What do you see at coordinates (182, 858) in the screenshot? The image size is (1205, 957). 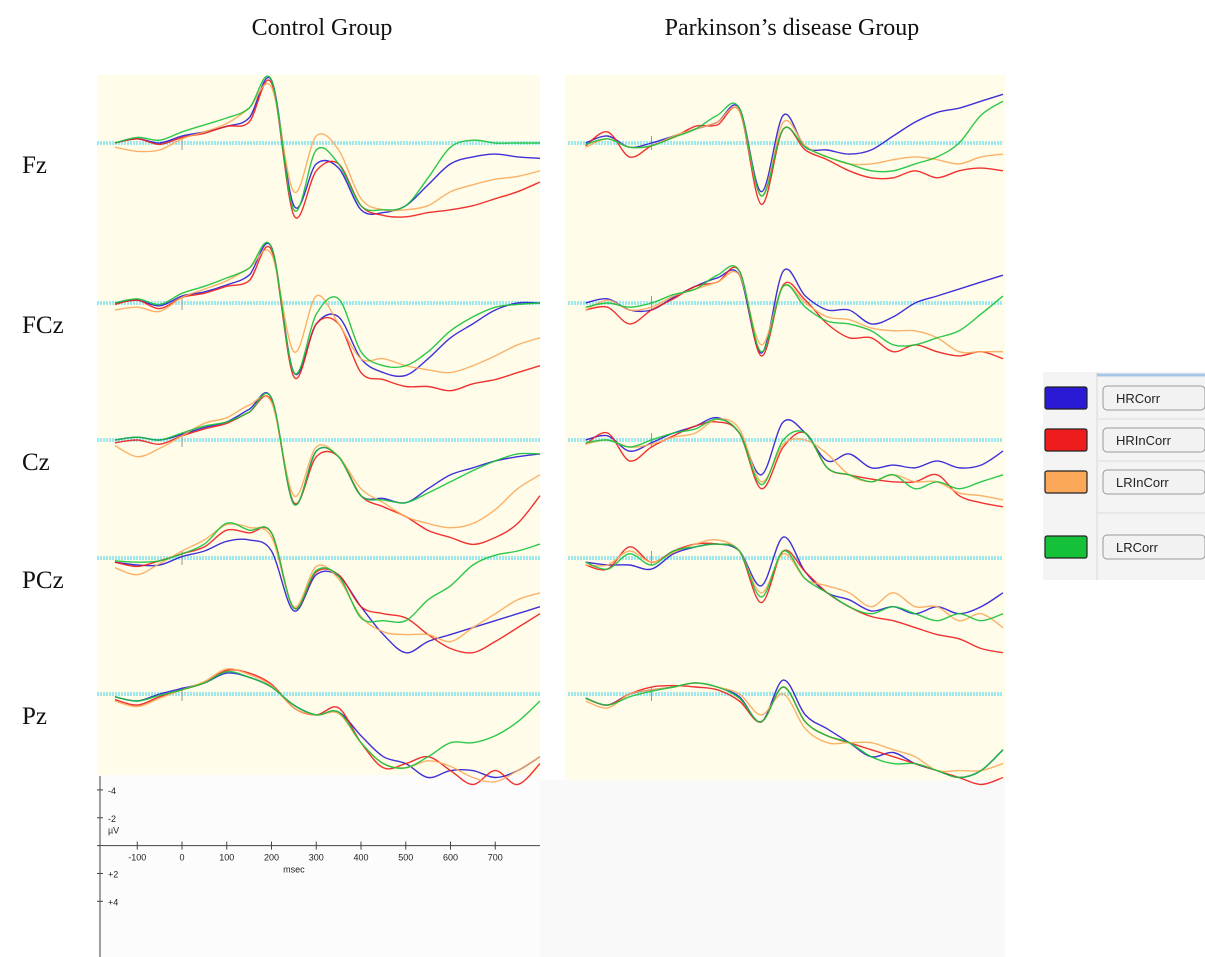 I see `x-tick-label: 0` at bounding box center [182, 858].